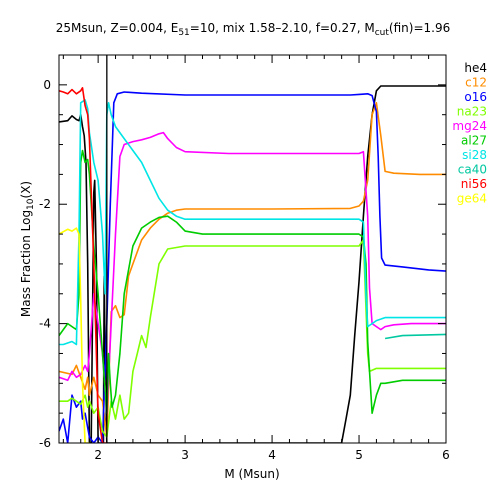  Describe the element at coordinates (474, 141) in the screenshot. I see `legend-item-al27: al27` at that location.